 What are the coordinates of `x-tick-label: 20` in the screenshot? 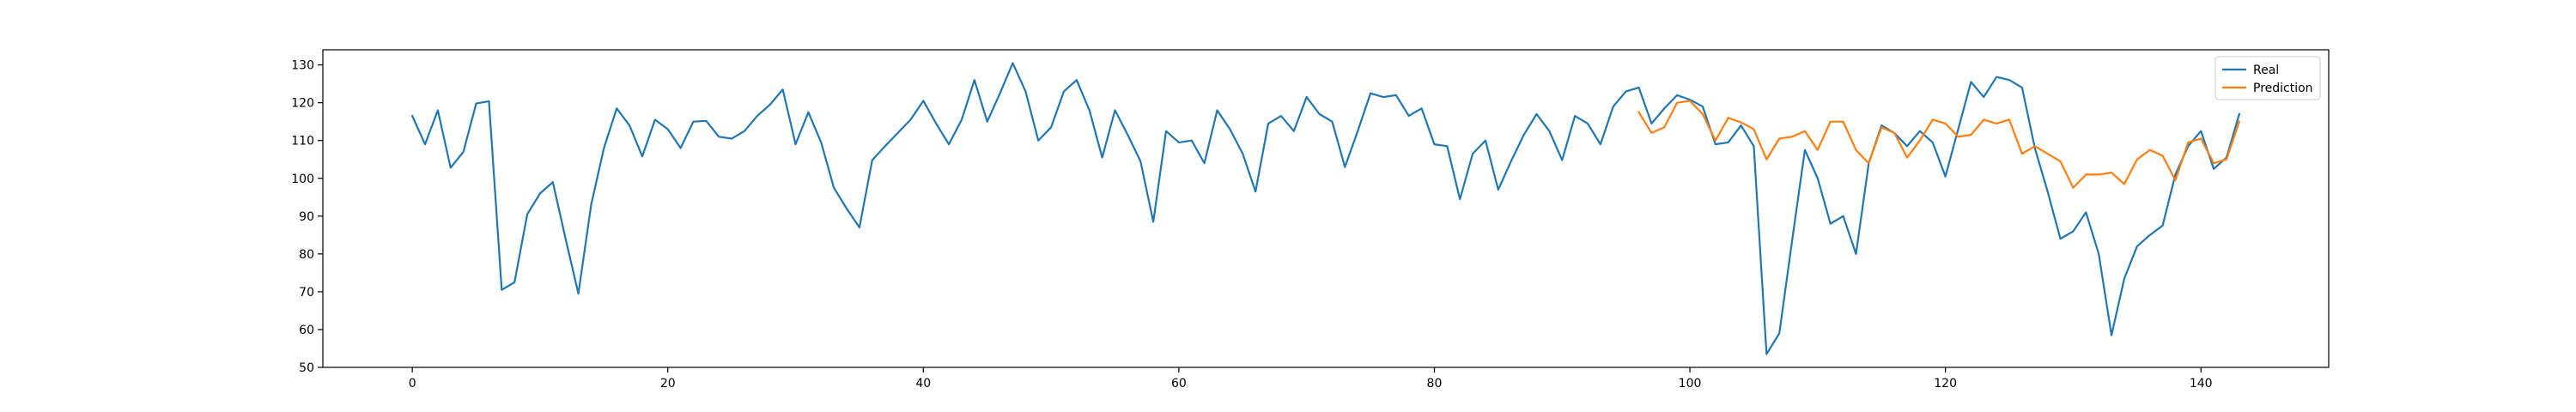 It's located at (668, 384).